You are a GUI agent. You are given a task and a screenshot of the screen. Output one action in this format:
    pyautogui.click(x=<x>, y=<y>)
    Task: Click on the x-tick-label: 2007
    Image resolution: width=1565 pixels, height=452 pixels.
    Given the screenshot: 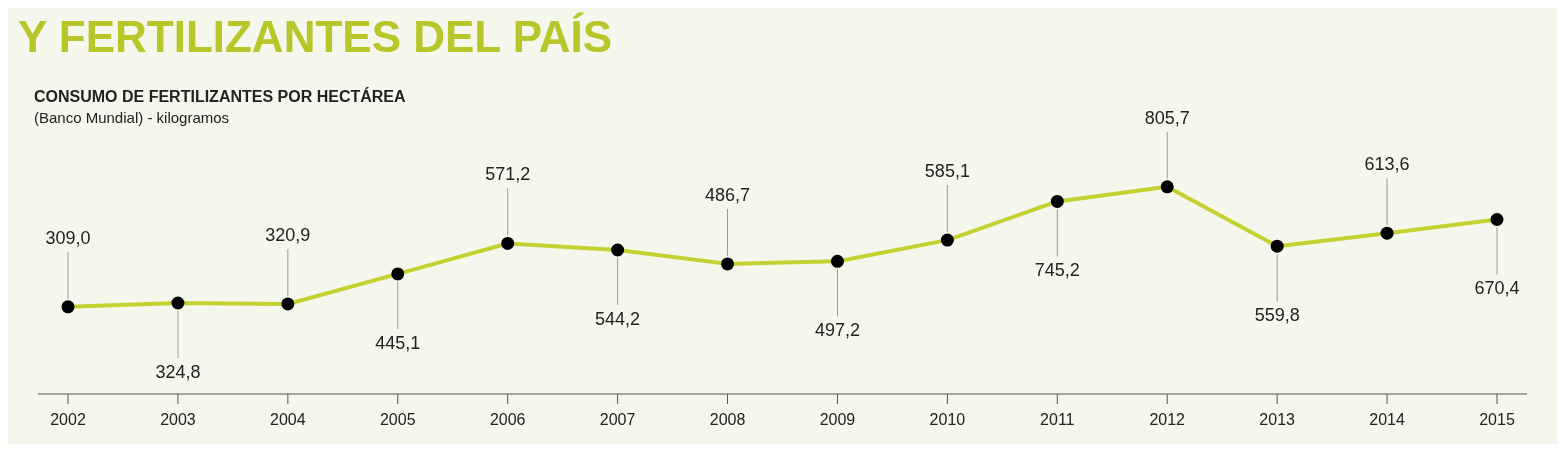 What is the action you would take?
    pyautogui.click(x=617, y=420)
    